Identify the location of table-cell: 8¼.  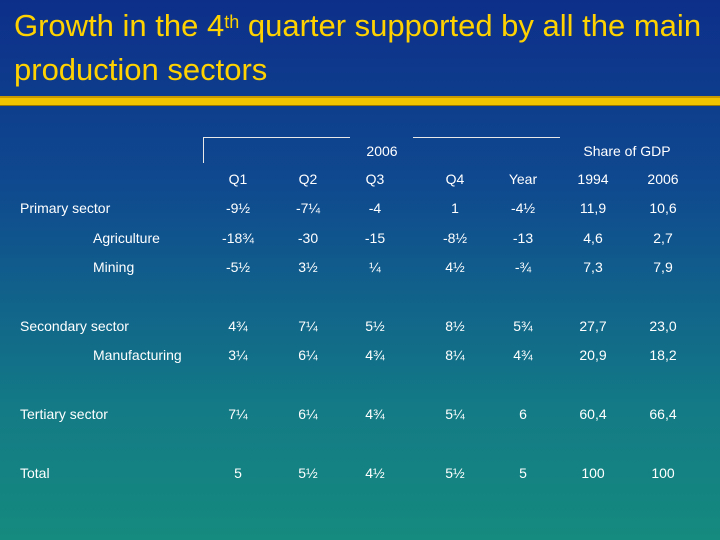
(455, 355).